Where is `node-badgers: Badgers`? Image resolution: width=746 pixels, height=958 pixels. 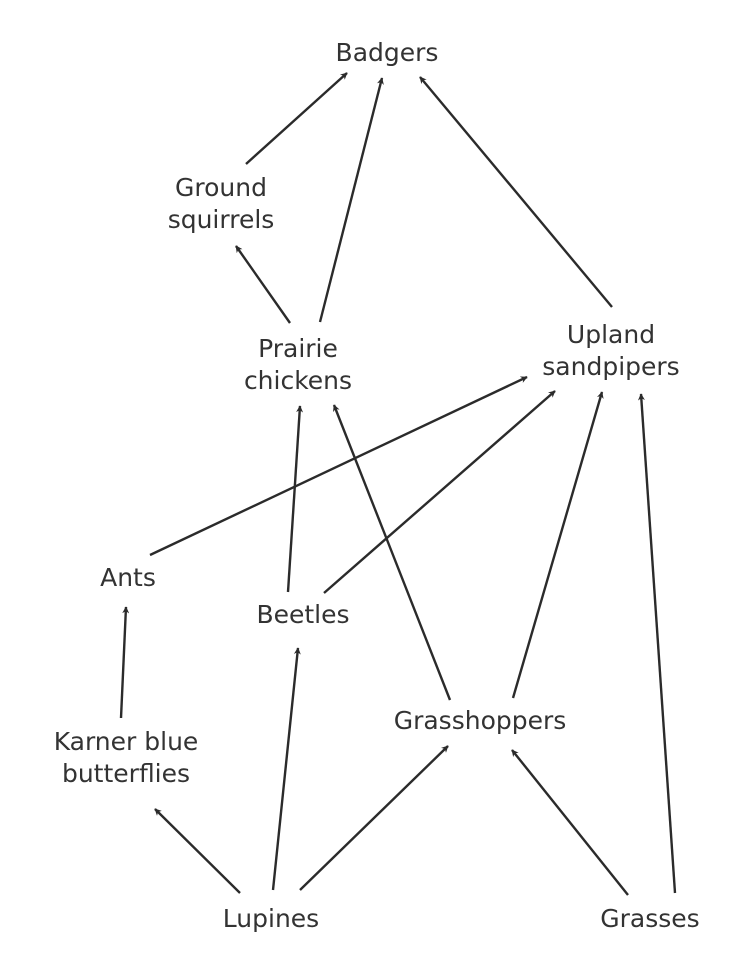 node-badgers: Badgers is located at coordinates (387, 53).